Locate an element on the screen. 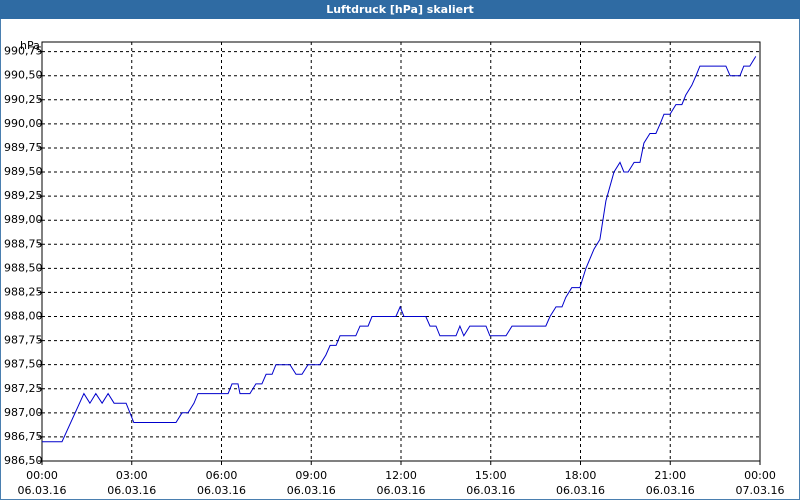 The width and height of the screenshot is (800, 500). y-tick-label: 990,00 is located at coordinates (23, 123).